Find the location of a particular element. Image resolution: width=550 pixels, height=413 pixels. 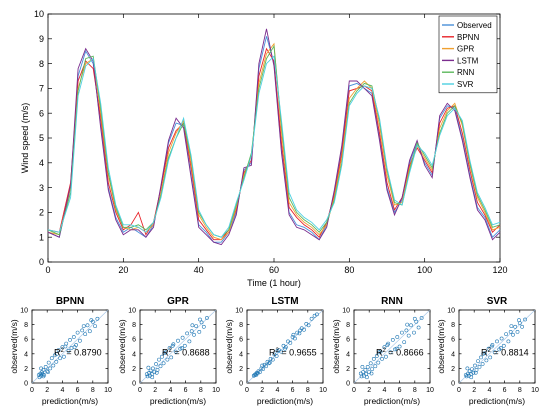

x-tick-label: 10 is located at coordinates (108, 390).